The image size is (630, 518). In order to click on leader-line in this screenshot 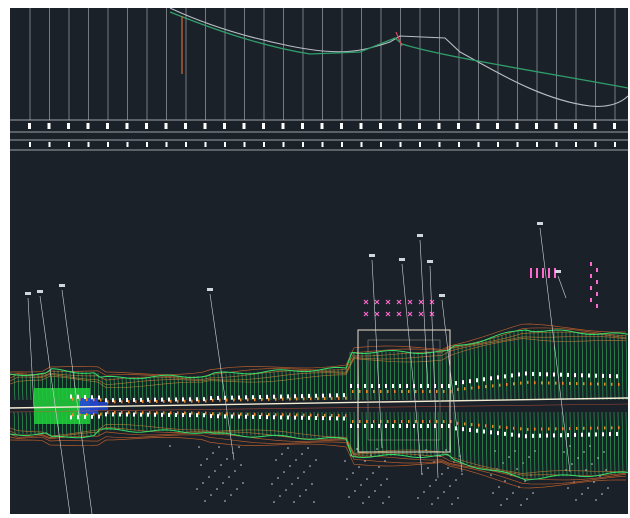, I will do `click(31, 353)`.